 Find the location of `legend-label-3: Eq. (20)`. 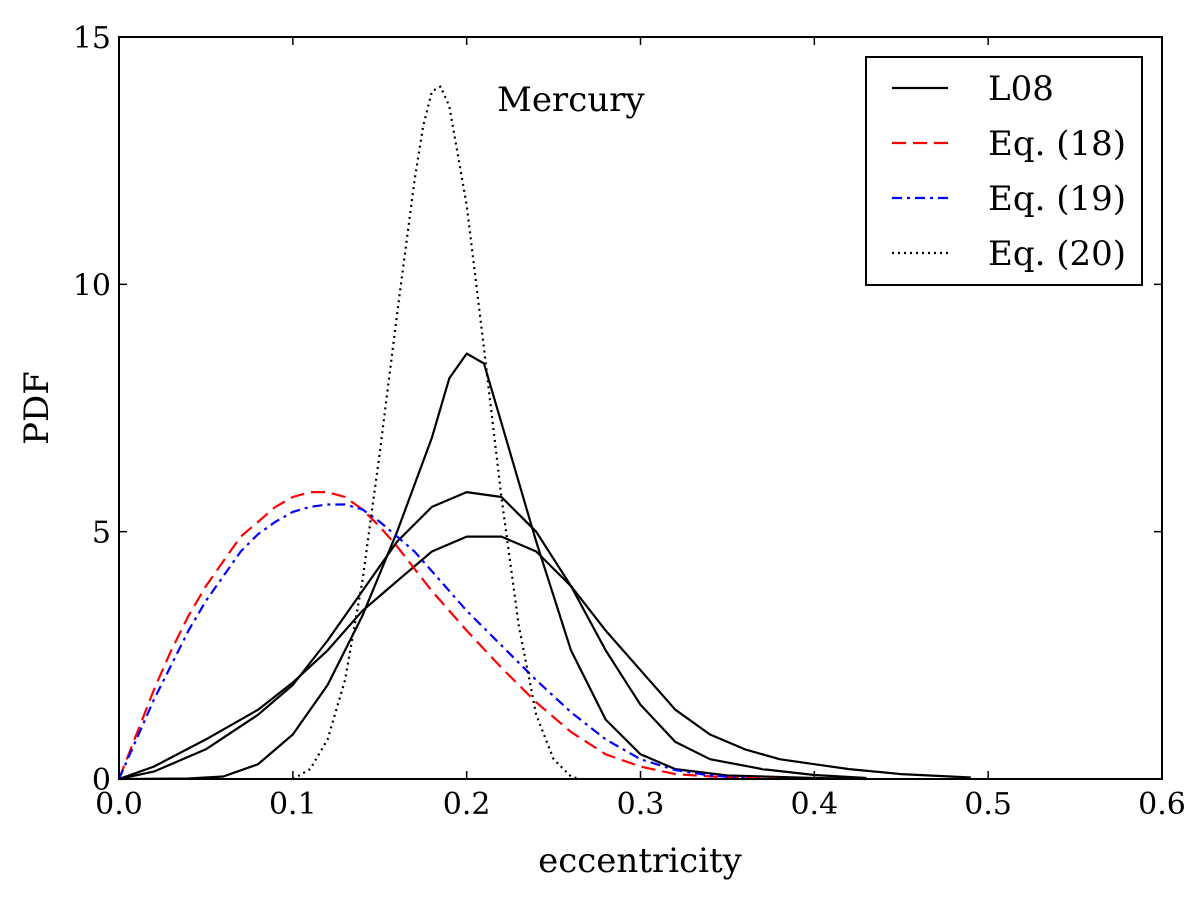

legend-label-3: Eq. (20) is located at coordinates (1057, 254).